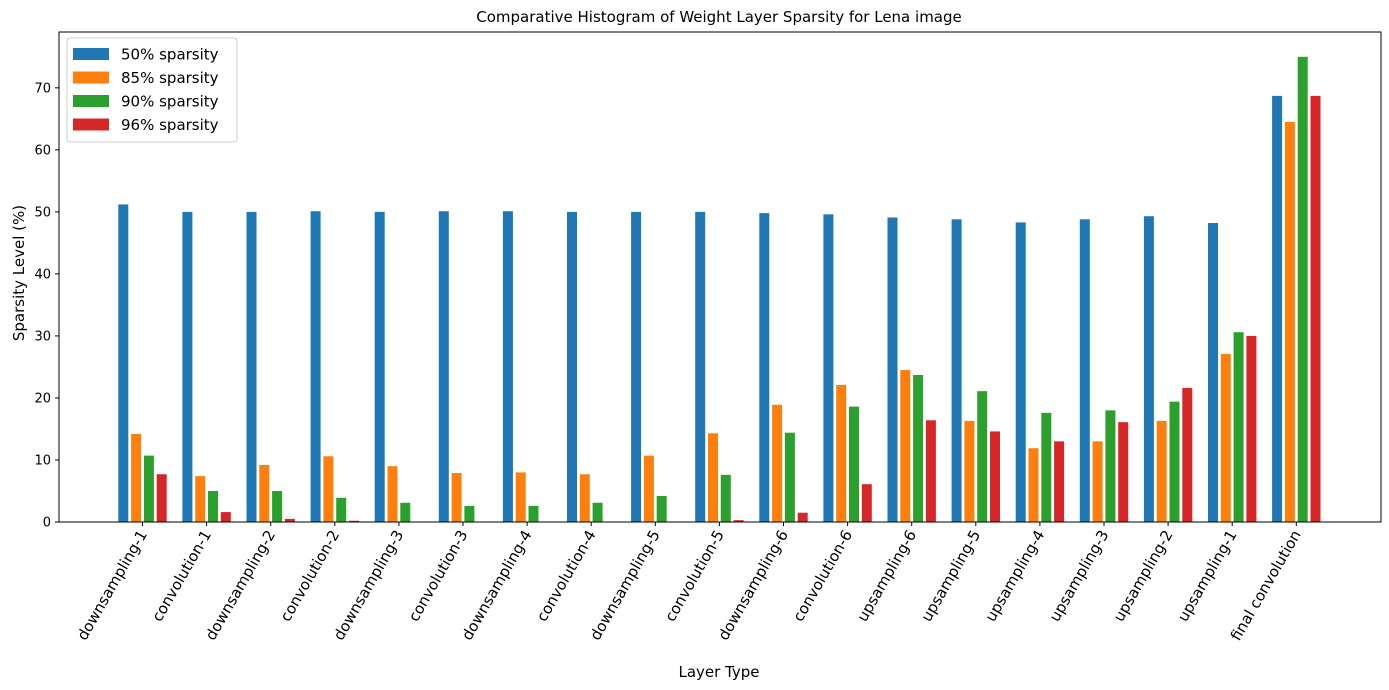  I want to click on legend-label: 90% sparsity, so click(170, 102).